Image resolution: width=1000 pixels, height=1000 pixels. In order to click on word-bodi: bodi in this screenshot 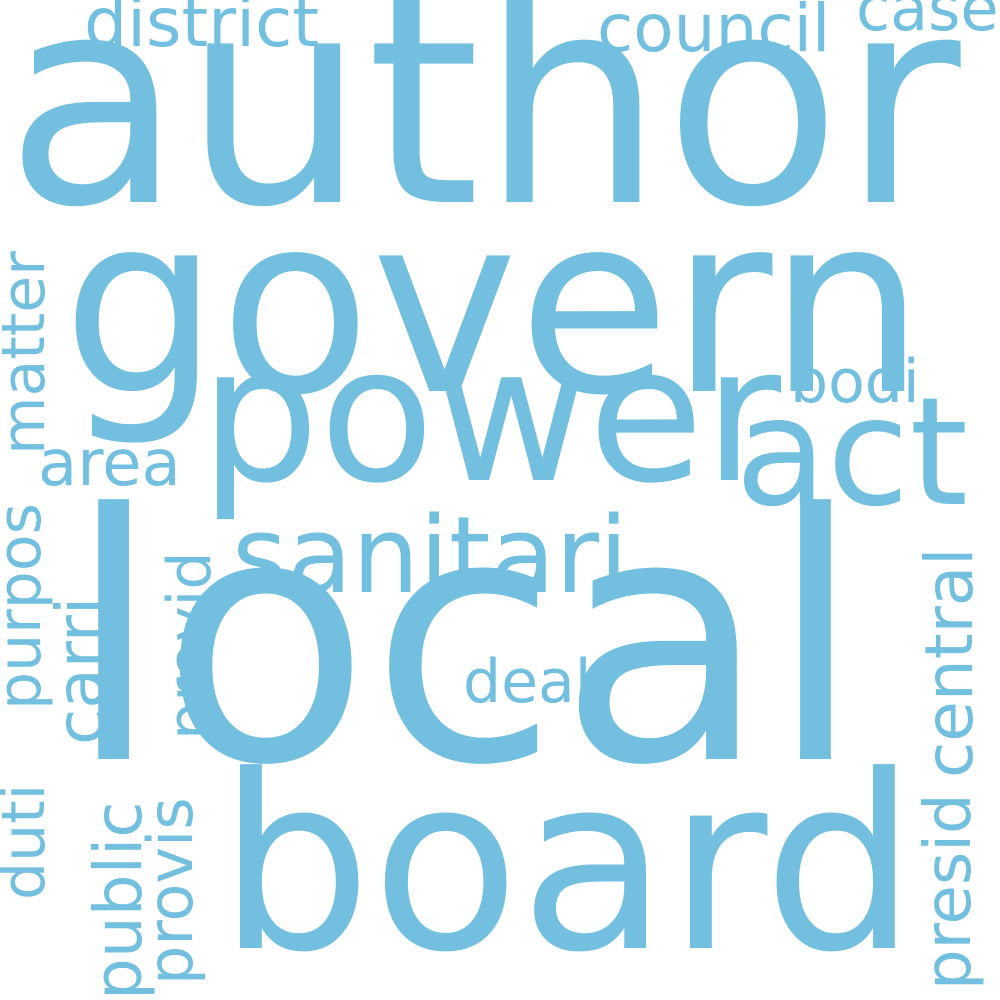, I will do `click(855, 382)`.